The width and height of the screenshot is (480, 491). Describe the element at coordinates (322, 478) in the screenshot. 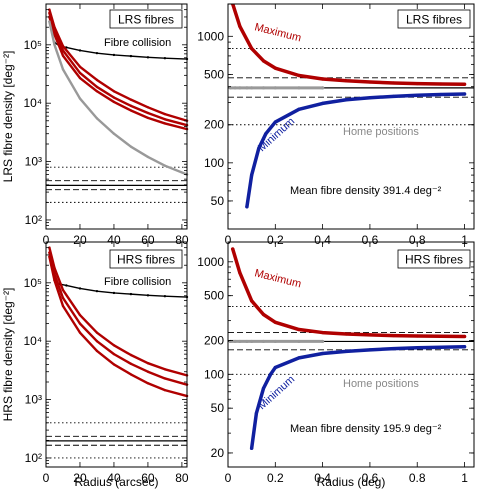

I see `x-tick-label: 0.4` at that location.